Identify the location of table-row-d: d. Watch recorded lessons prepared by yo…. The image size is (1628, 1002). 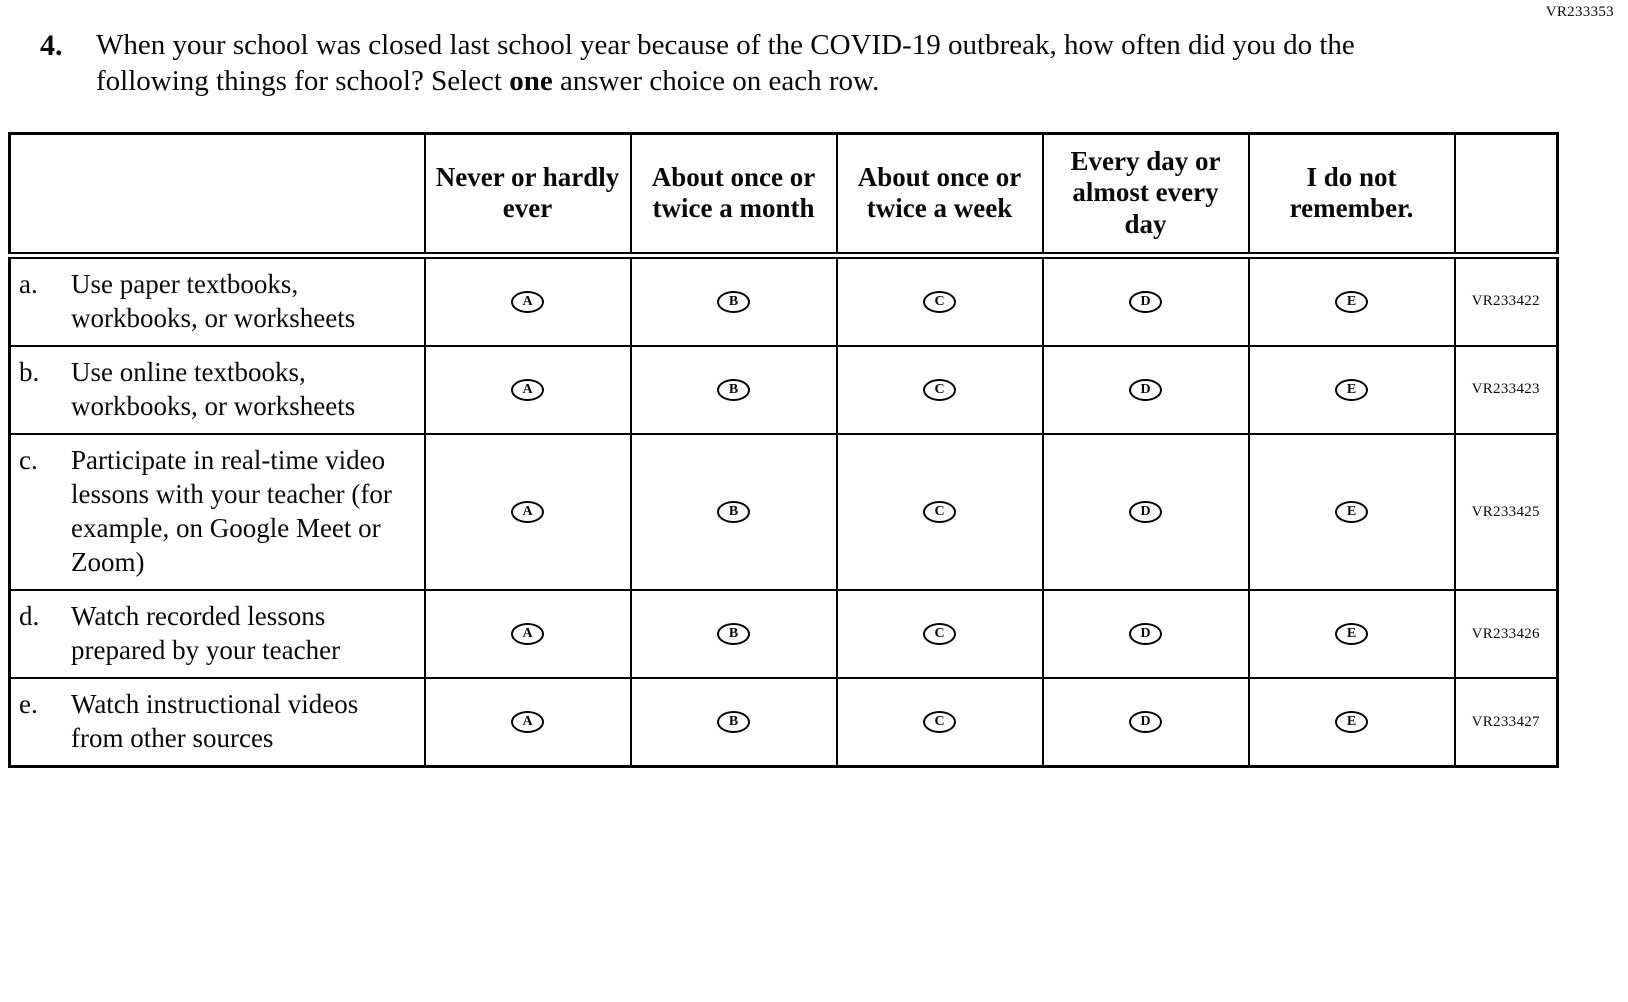
(783, 634).